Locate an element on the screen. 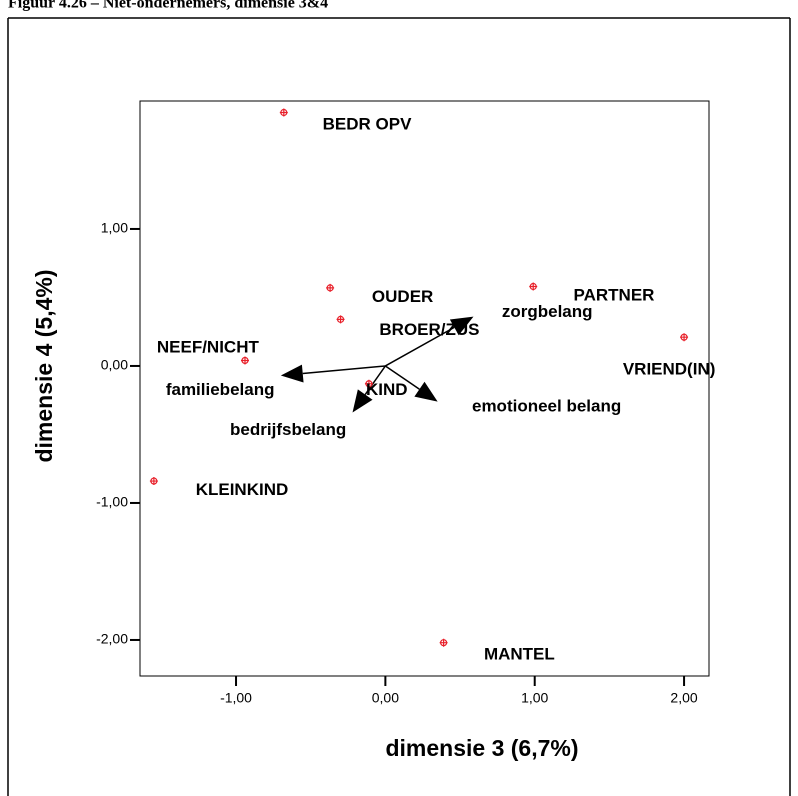 This screenshot has width=798, height=796. annotation: KLEINKIND is located at coordinates (242, 489).